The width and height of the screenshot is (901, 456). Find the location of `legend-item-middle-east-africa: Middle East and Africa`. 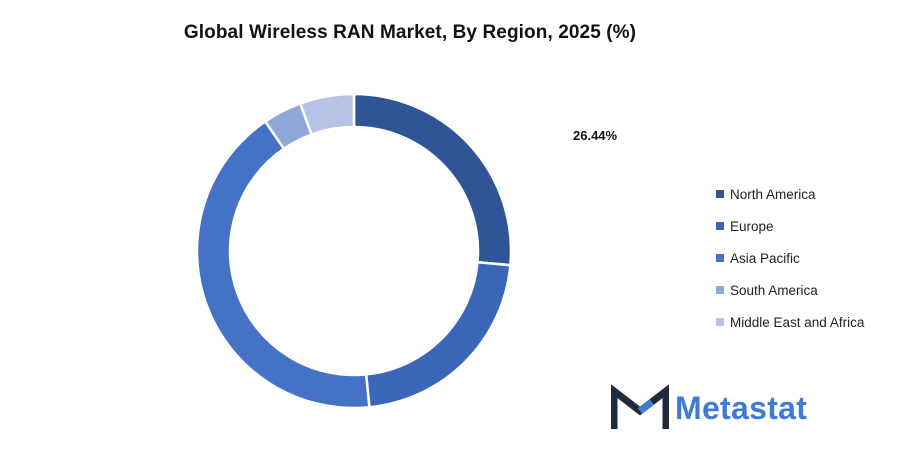

legend-item-middle-east-africa: Middle East and Africa is located at coordinates (790, 322).